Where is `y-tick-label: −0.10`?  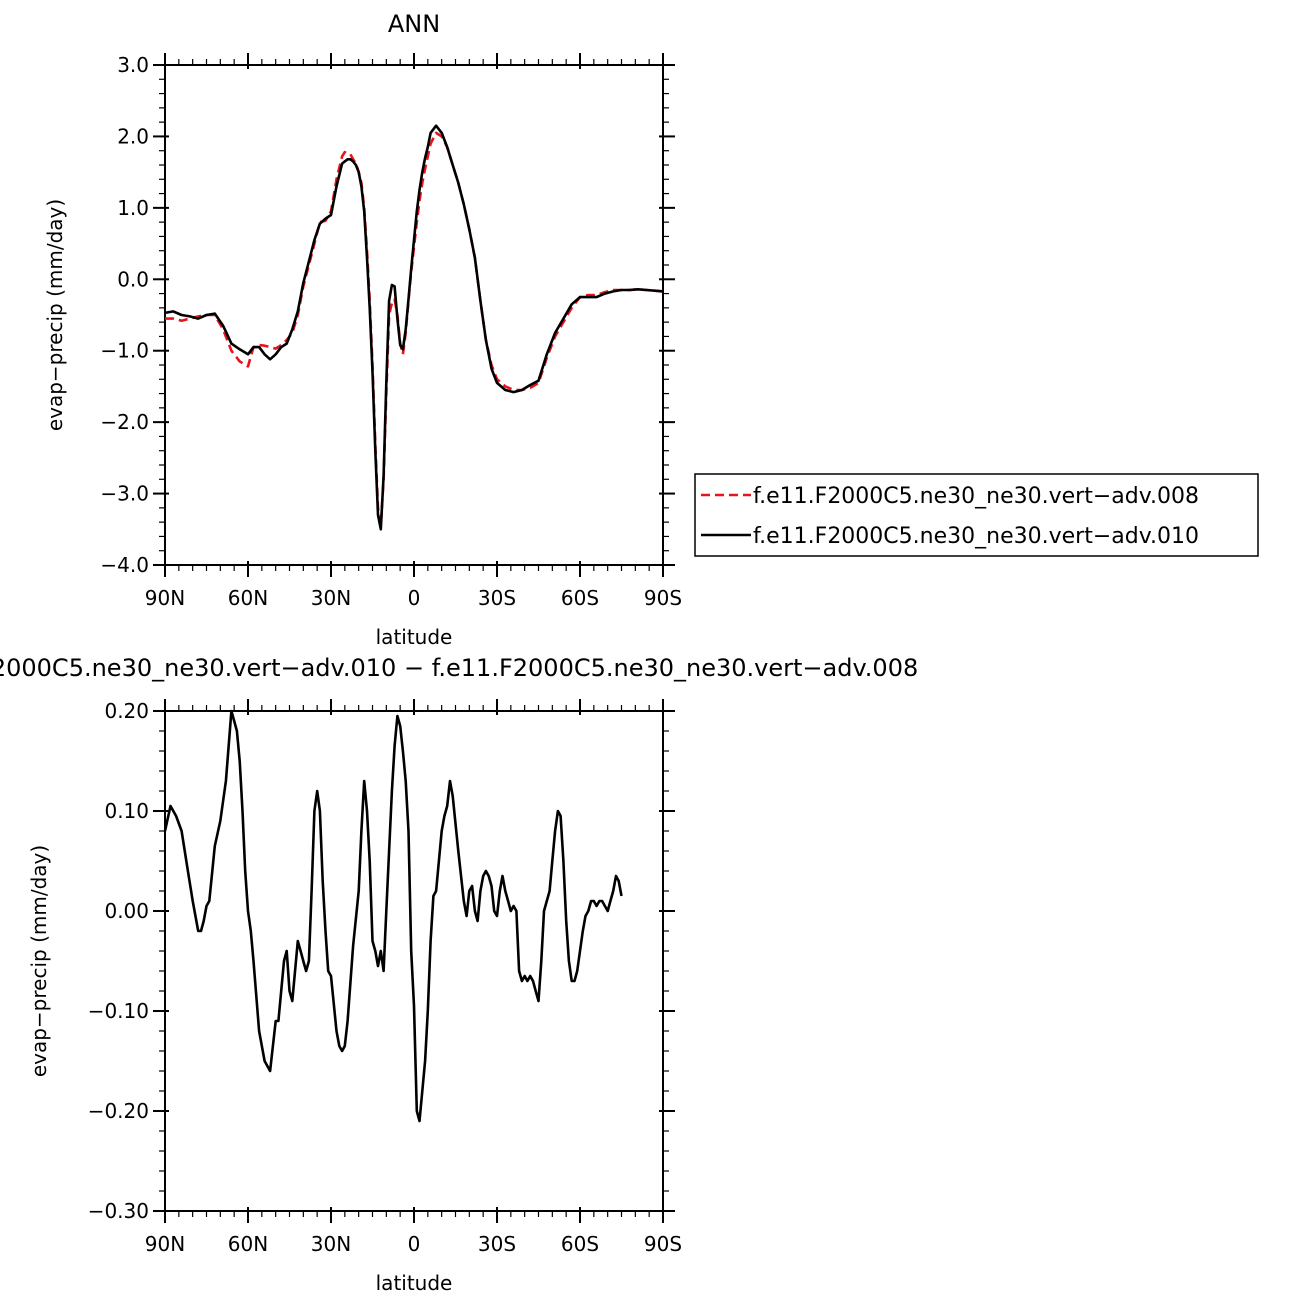
y-tick-label: −0.10 is located at coordinates (118, 1011).